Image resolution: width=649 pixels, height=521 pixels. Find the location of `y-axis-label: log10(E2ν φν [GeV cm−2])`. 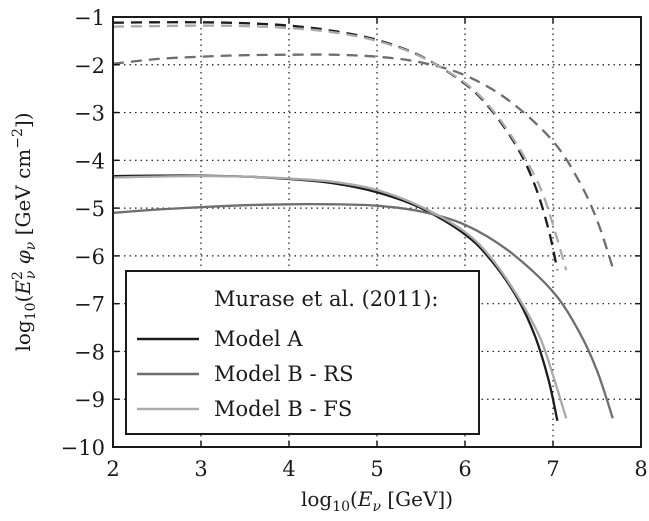

y-axis-label: log10(E2ν φν [GeV cm−2]) is located at coordinates (24, 231).